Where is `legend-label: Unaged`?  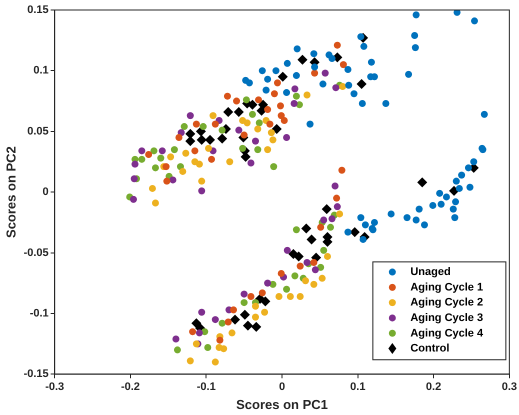 legend-label: Unaged is located at coordinates (430, 272).